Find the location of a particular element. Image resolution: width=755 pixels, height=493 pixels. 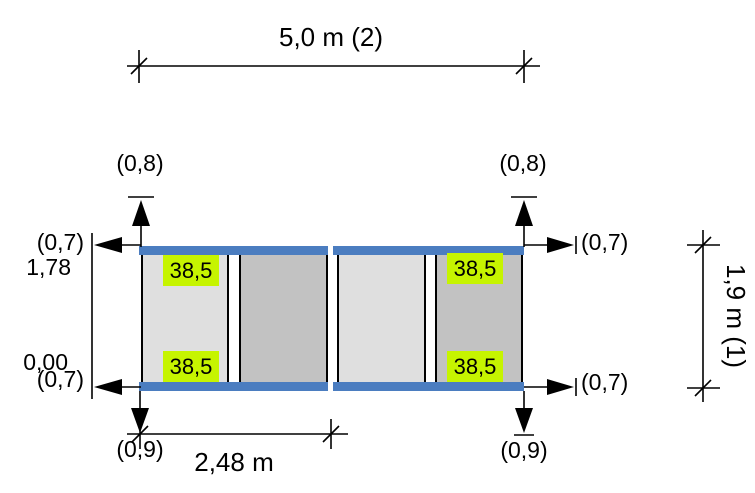

load-arrow-right-bottom is located at coordinates (550, 387).